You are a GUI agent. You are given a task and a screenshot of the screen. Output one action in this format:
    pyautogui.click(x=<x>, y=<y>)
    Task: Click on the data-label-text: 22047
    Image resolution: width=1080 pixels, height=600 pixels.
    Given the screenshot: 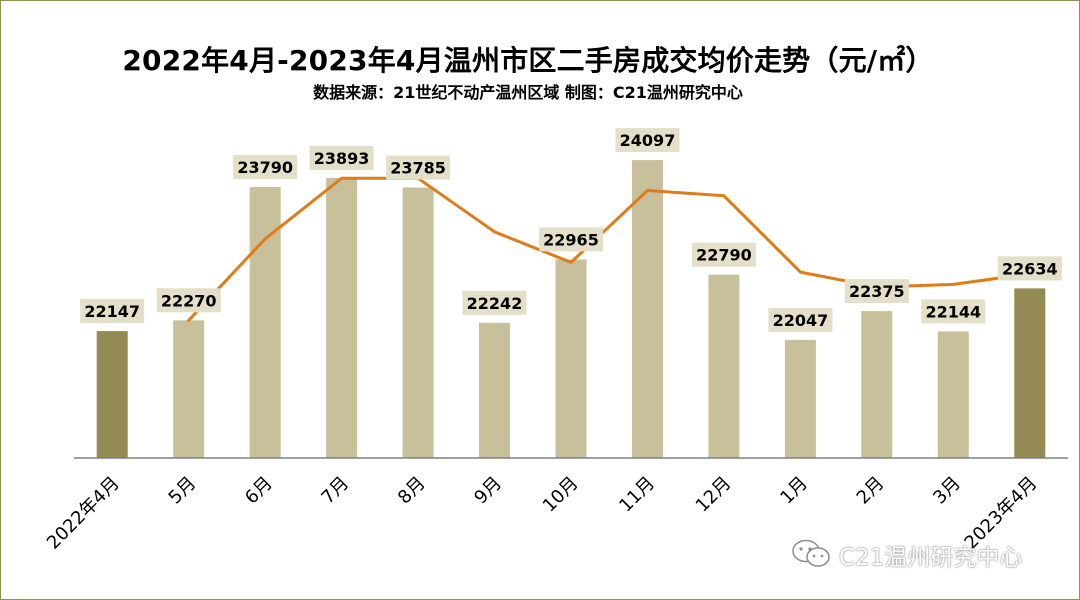 What is the action you would take?
    pyautogui.click(x=801, y=320)
    